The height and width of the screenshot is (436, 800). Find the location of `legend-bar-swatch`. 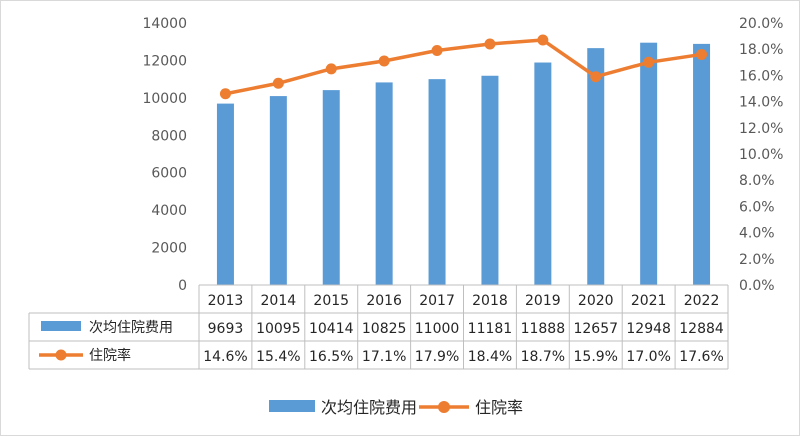

legend-bar-swatch is located at coordinates (292, 406).